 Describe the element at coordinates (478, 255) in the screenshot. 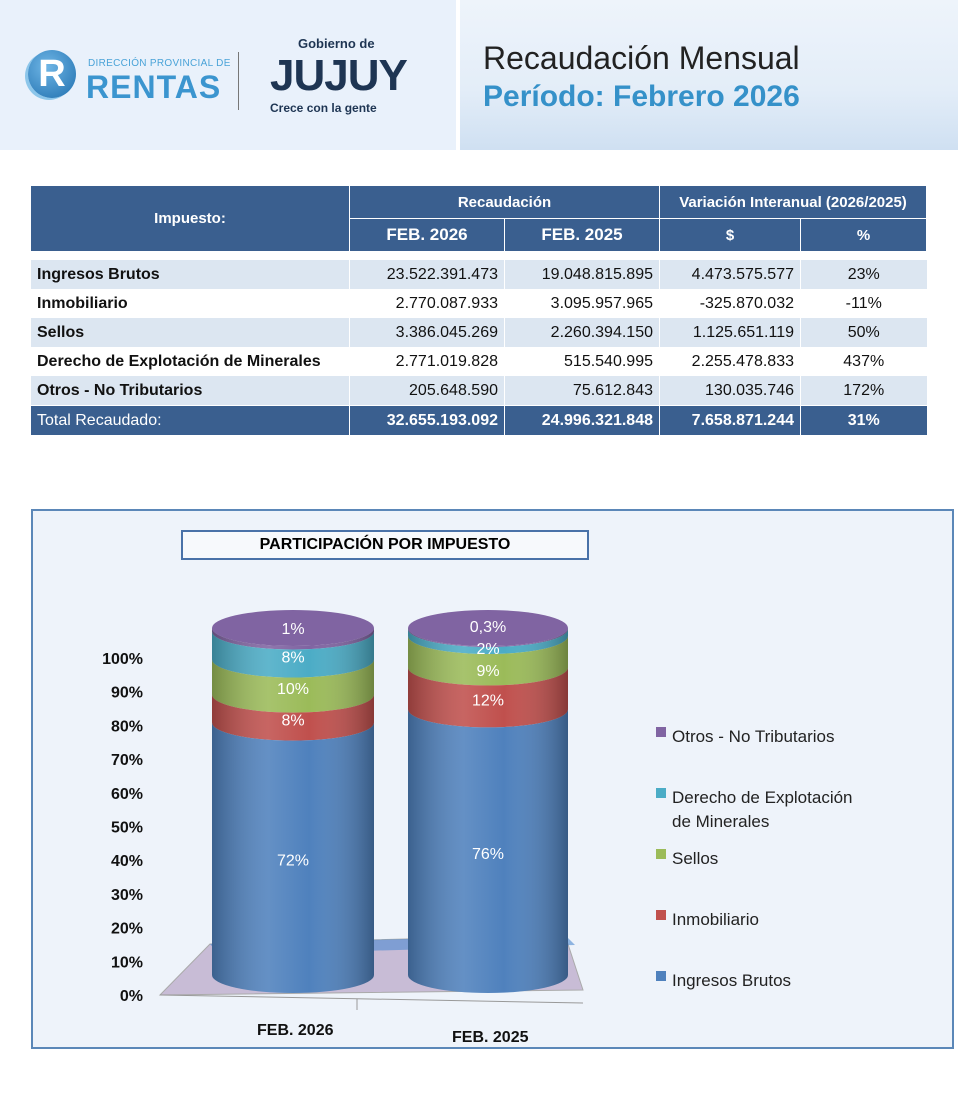

I see `header-spacer` at that location.